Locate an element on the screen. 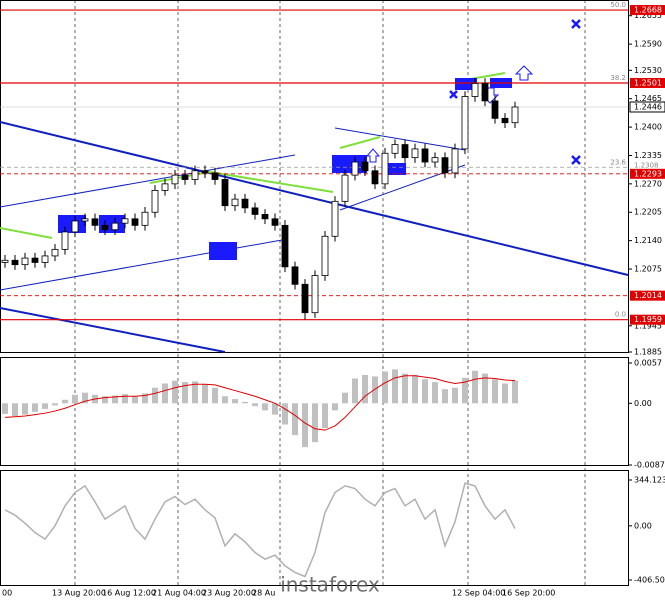 This screenshot has height=604, width=665. y-tick-label: 1.2075 is located at coordinates (648, 269).